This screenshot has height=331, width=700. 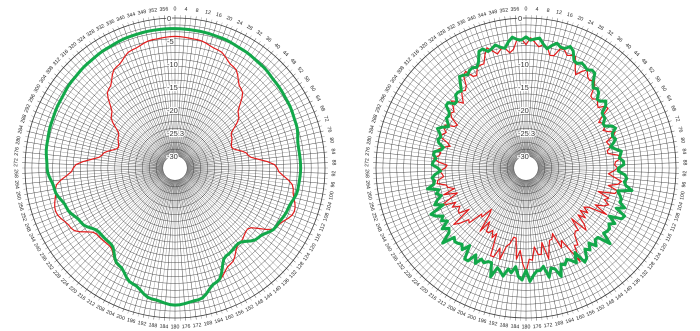 What do you see at coordinates (559, 12) in the screenshot?
I see `angle-tick-label: 12` at bounding box center [559, 12].